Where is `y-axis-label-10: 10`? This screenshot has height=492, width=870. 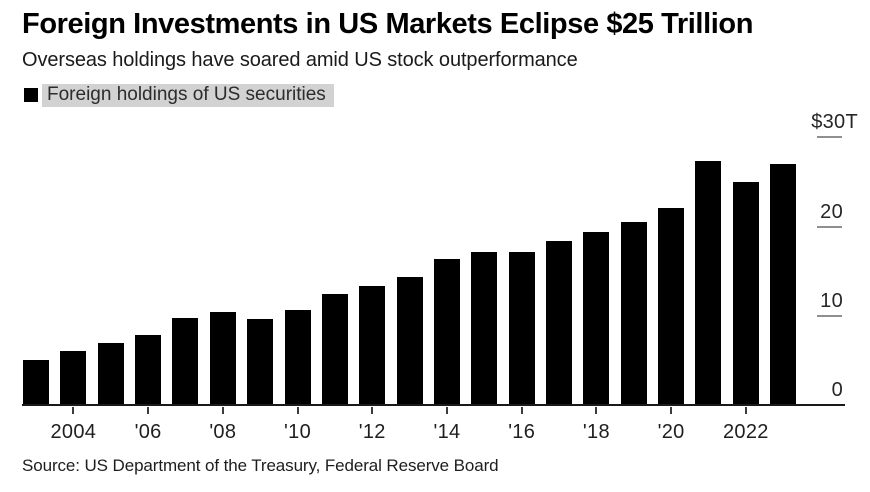 y-axis-label-10: 10 is located at coordinates (831, 300).